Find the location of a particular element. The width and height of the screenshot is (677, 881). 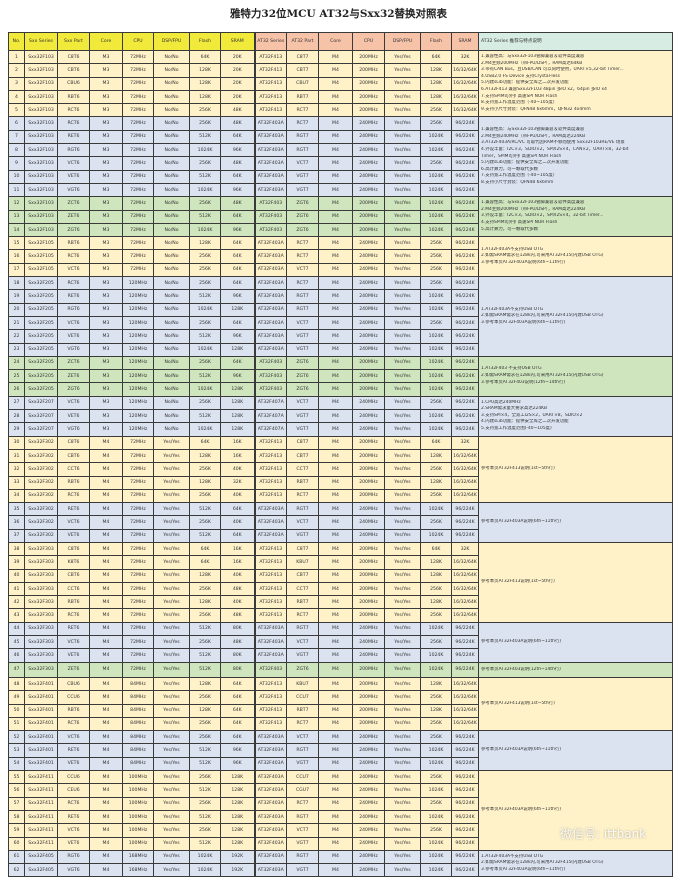

cell-sxx-part: RET6 is located at coordinates (73, 509).